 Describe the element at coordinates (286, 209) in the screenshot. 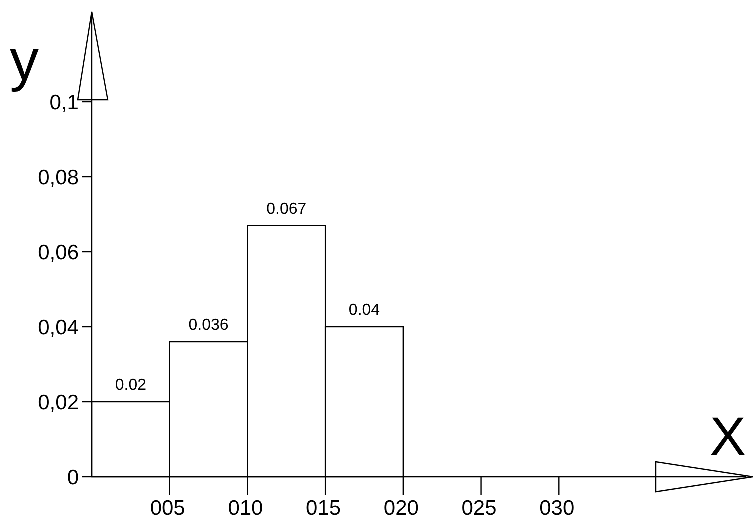

I see `data-label: 0.067` at that location.